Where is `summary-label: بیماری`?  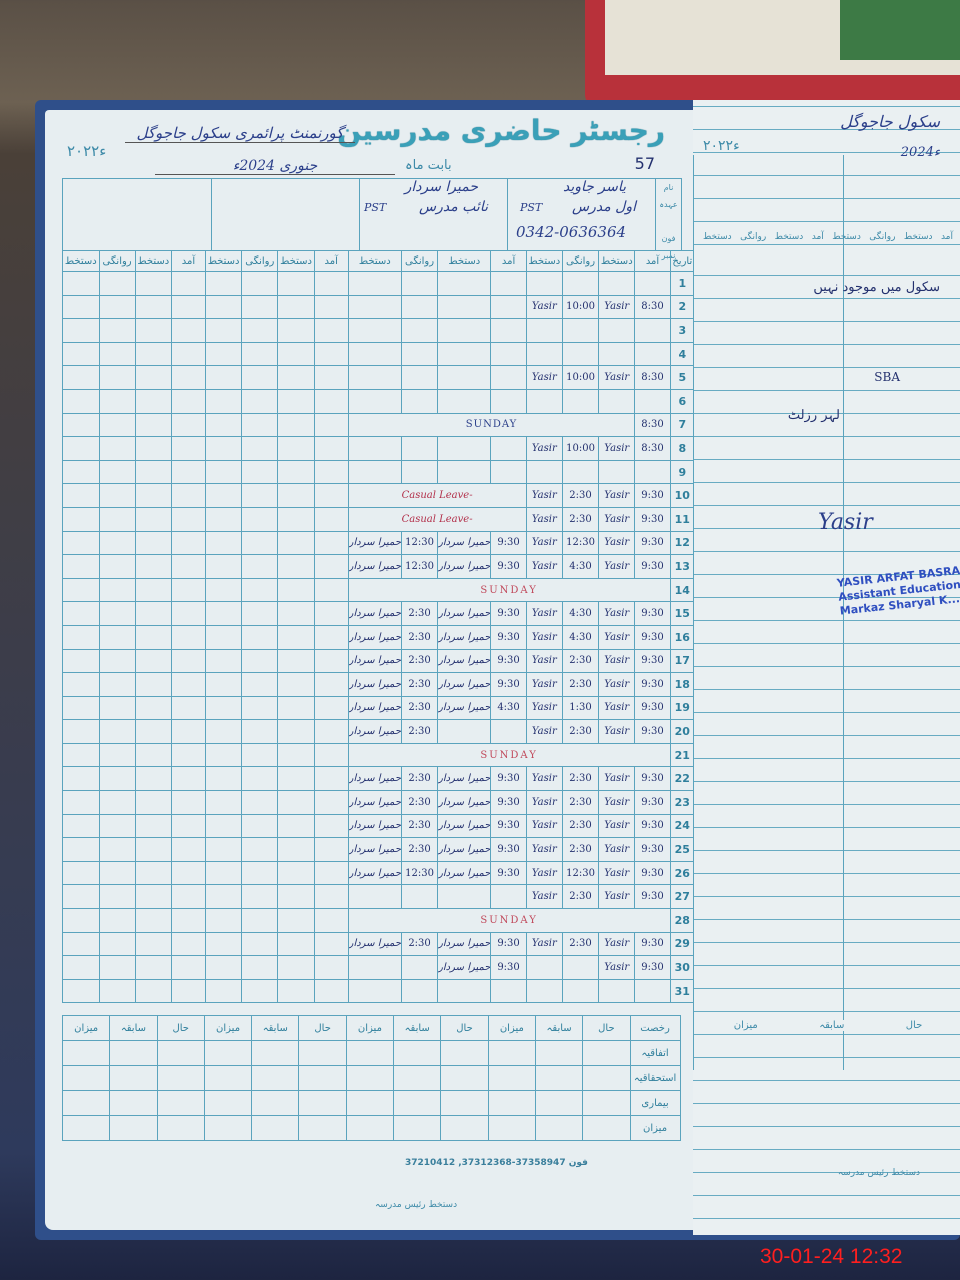 summary-label: بیماری is located at coordinates (655, 1103).